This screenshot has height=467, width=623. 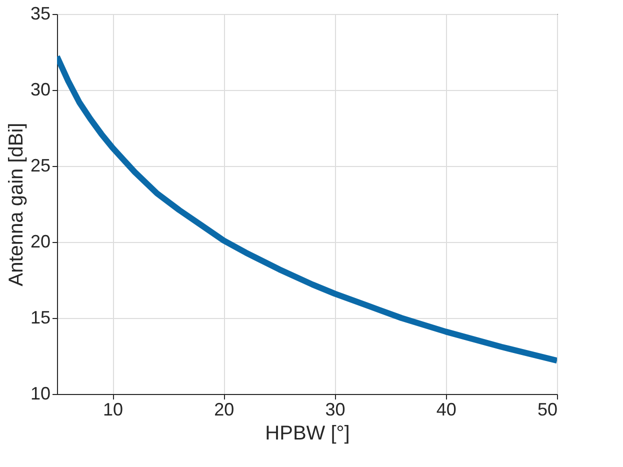 What do you see at coordinates (40, 14) in the screenshot?
I see `y-tick-label: 35` at bounding box center [40, 14].